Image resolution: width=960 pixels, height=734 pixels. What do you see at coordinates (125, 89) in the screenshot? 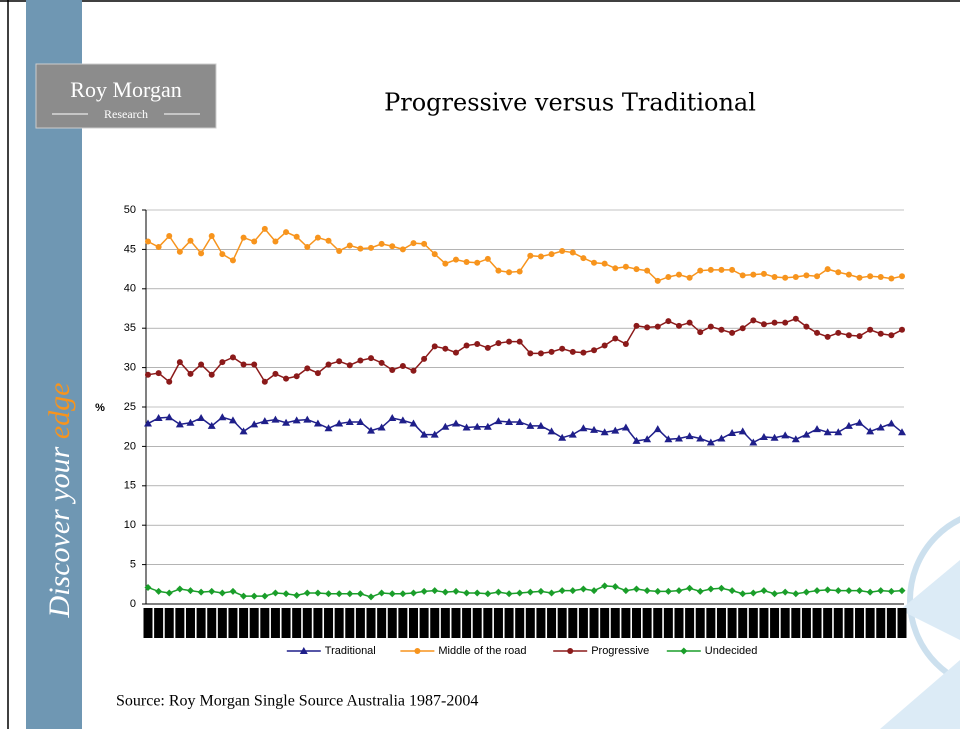
I see `logo-name: Roy Morgan` at bounding box center [125, 89].